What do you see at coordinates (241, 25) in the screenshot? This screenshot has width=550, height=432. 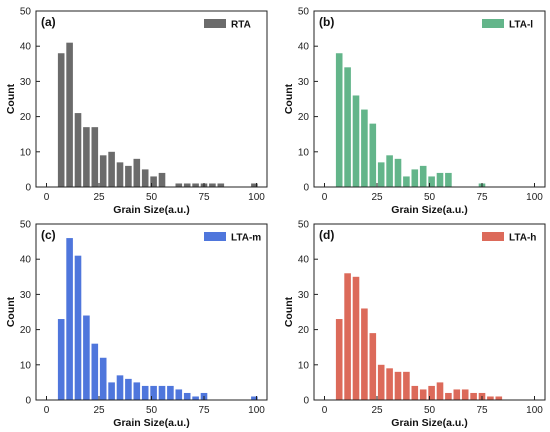 I see `legend-label: RTA` at bounding box center [241, 25].